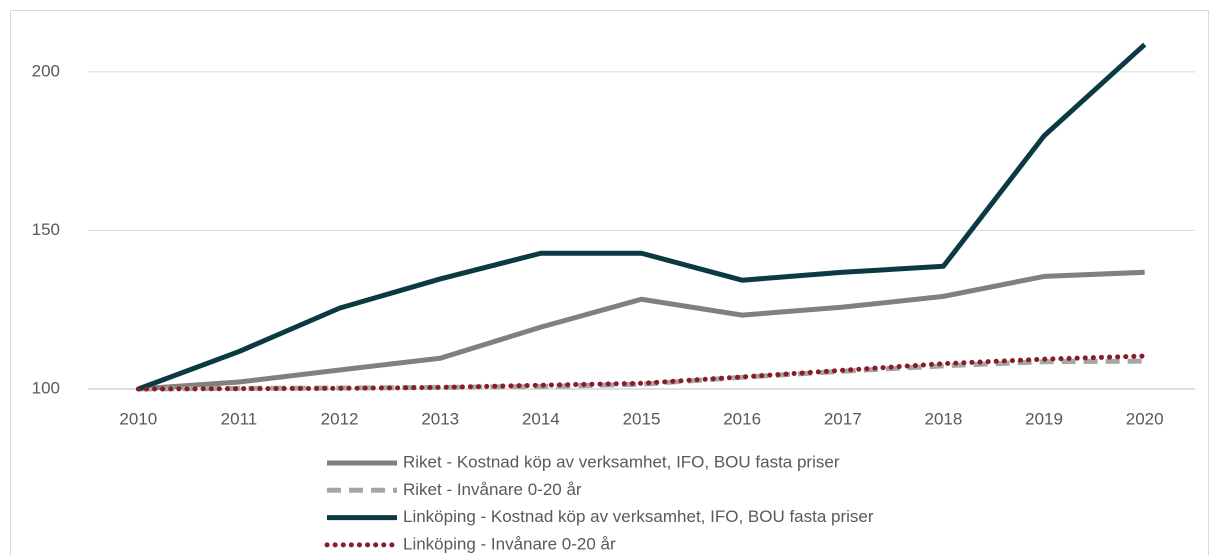 The image size is (1210, 555). Describe the element at coordinates (239, 418) in the screenshot. I see `x-tick-label: 2011` at that location.